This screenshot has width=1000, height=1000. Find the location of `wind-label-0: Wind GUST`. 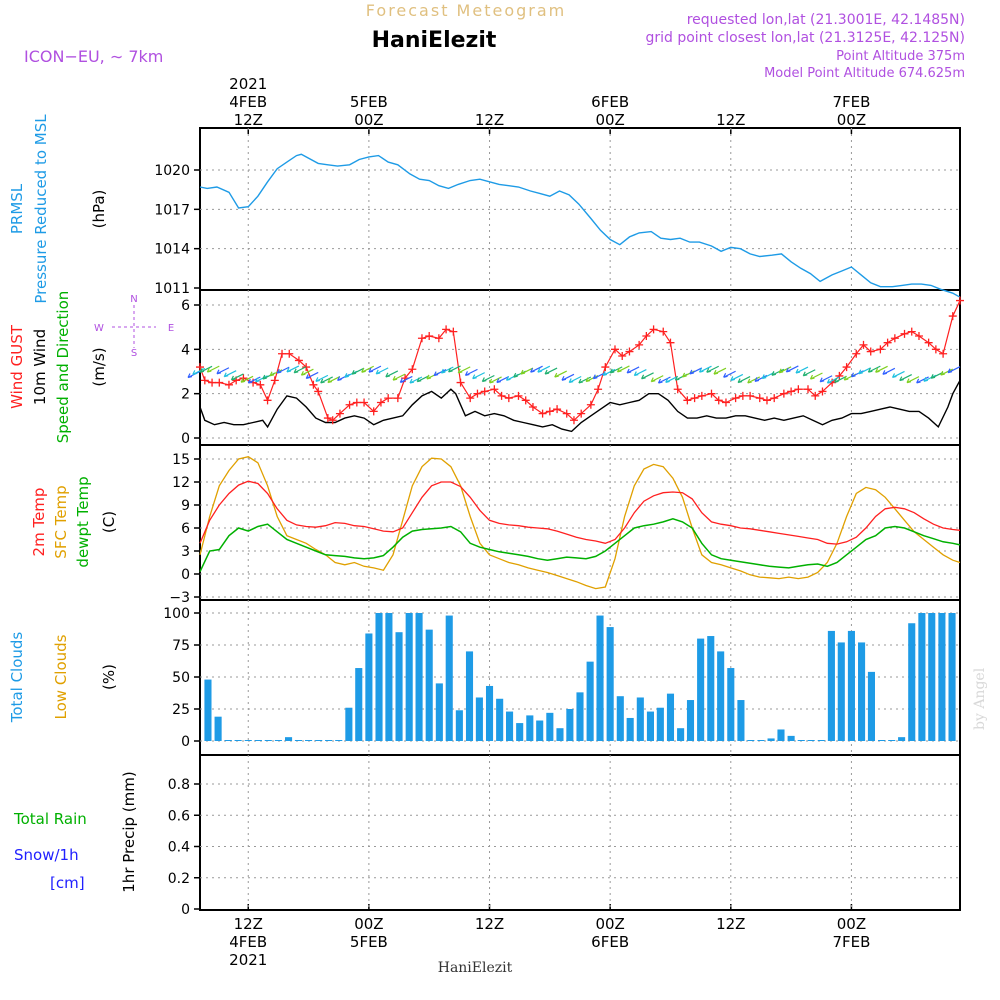

wind-label-0: Wind GUST is located at coordinates (17, 366).